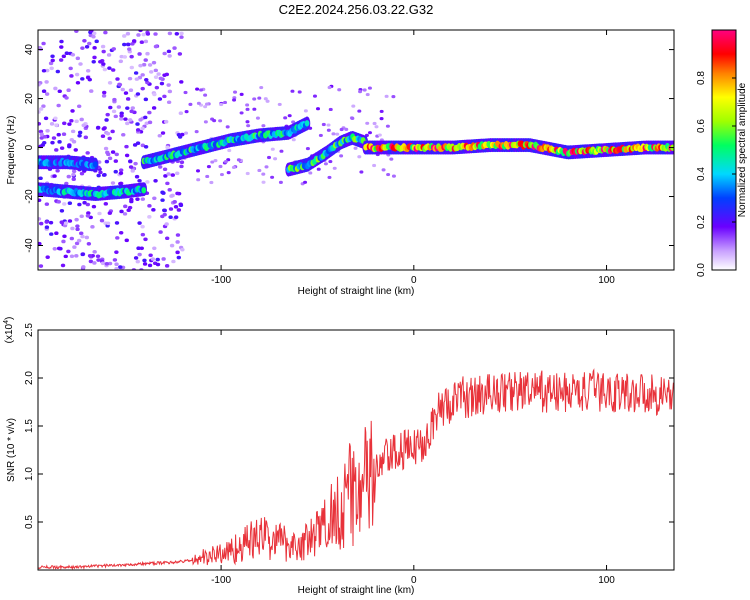 The image size is (750, 600). Describe the element at coordinates (29, 378) in the screenshot. I see `y-tick-label: 2.0` at that location.